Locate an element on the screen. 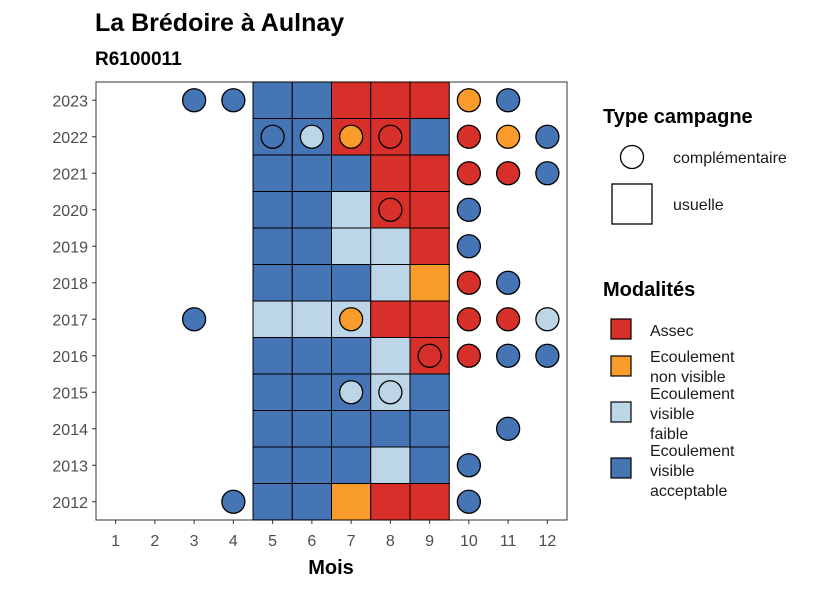 Image resolution: width=826 pixels, height=590 pixels. legend-key-usuelle is located at coordinates (632, 204).